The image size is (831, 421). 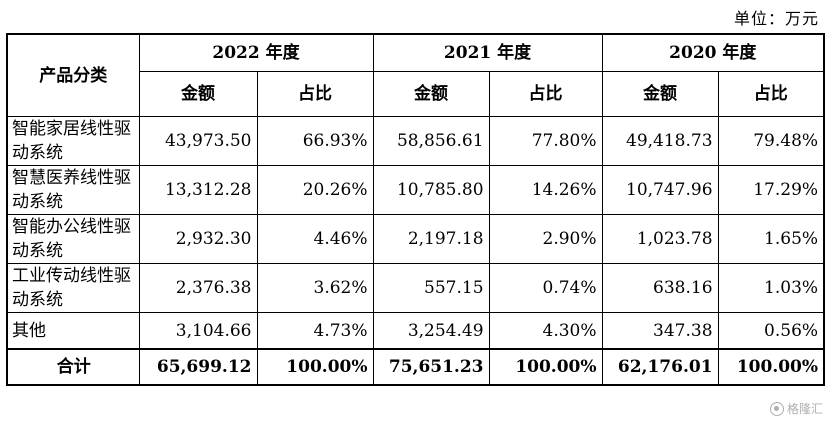 I want to click on total-amount-2022: 65,699.12, so click(x=198, y=367).